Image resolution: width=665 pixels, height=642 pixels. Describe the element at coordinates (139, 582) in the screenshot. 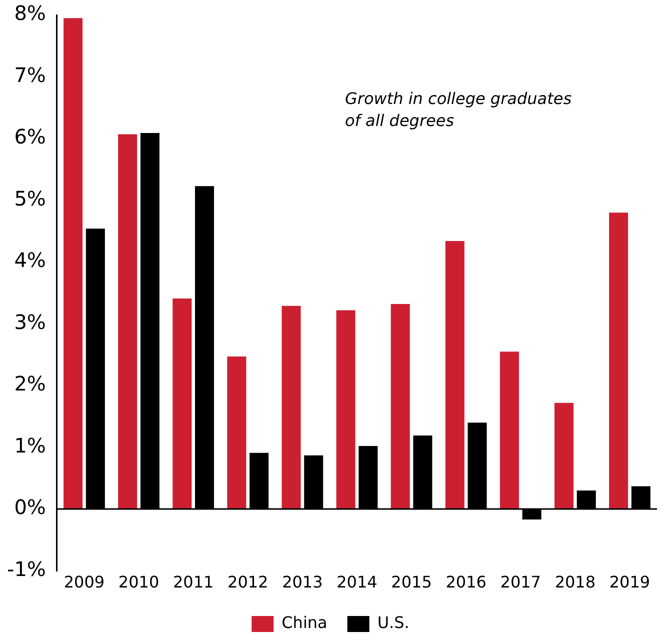

I see `x-tick-label: 2010` at that location.